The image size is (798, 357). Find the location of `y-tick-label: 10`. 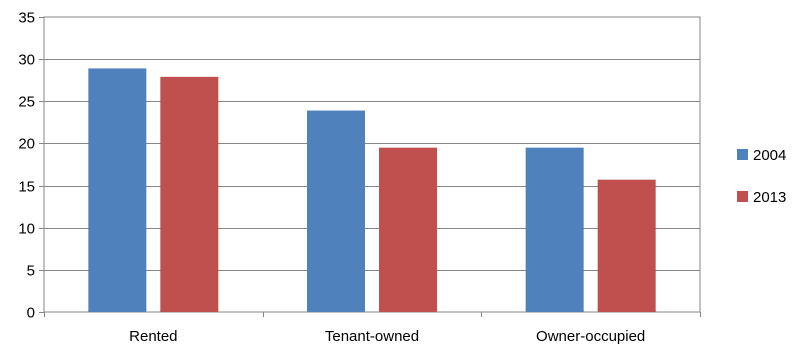

y-tick-label: 10 is located at coordinates (26, 229).